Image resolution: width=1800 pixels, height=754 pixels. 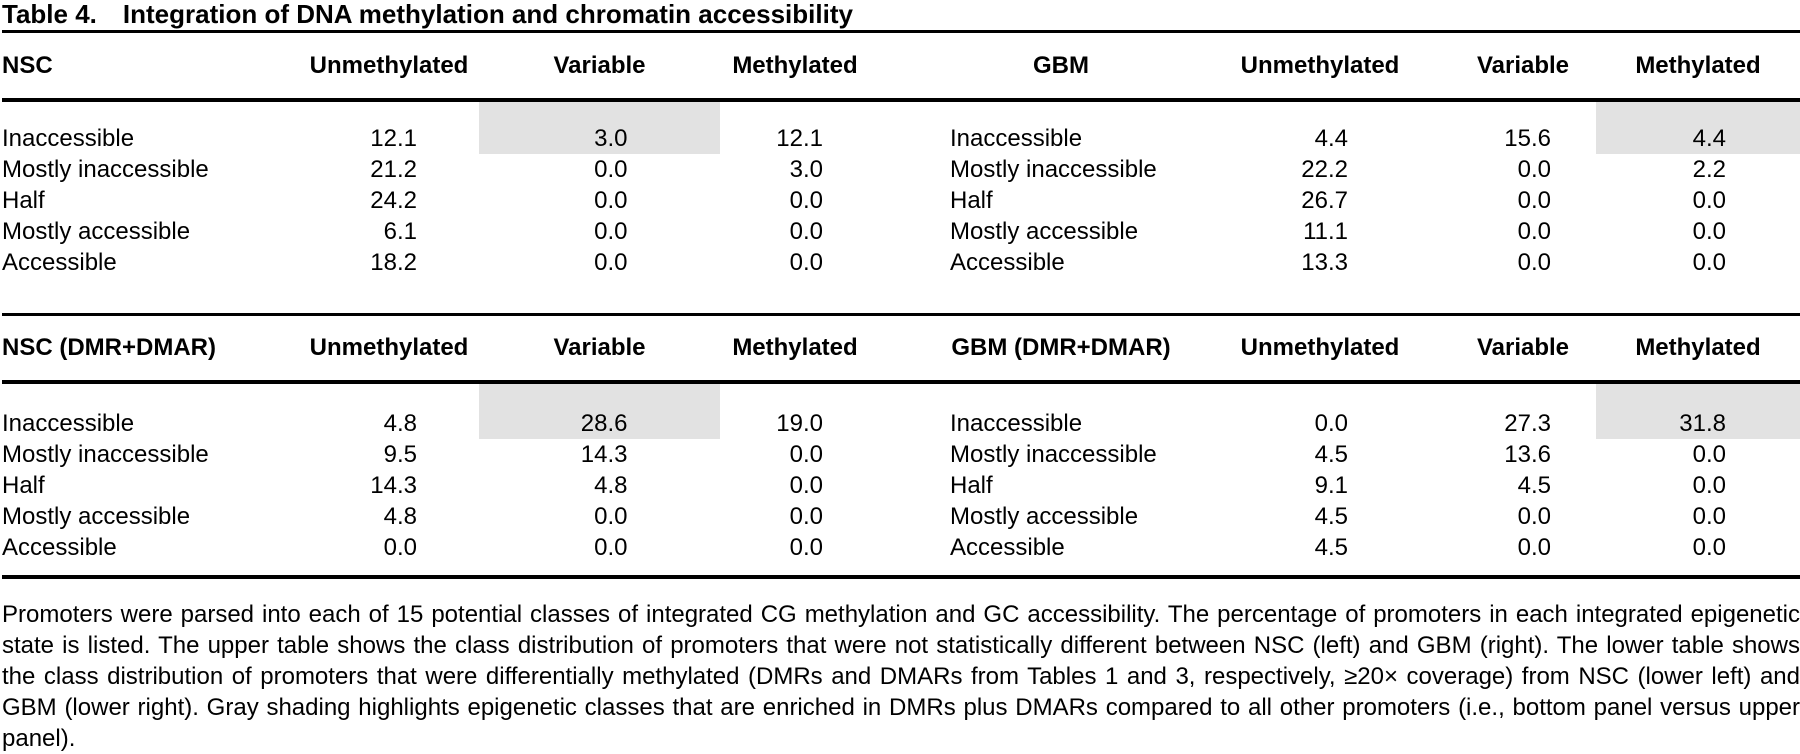 What do you see at coordinates (400, 231) in the screenshot?
I see `cell-value: 6.1` at bounding box center [400, 231].